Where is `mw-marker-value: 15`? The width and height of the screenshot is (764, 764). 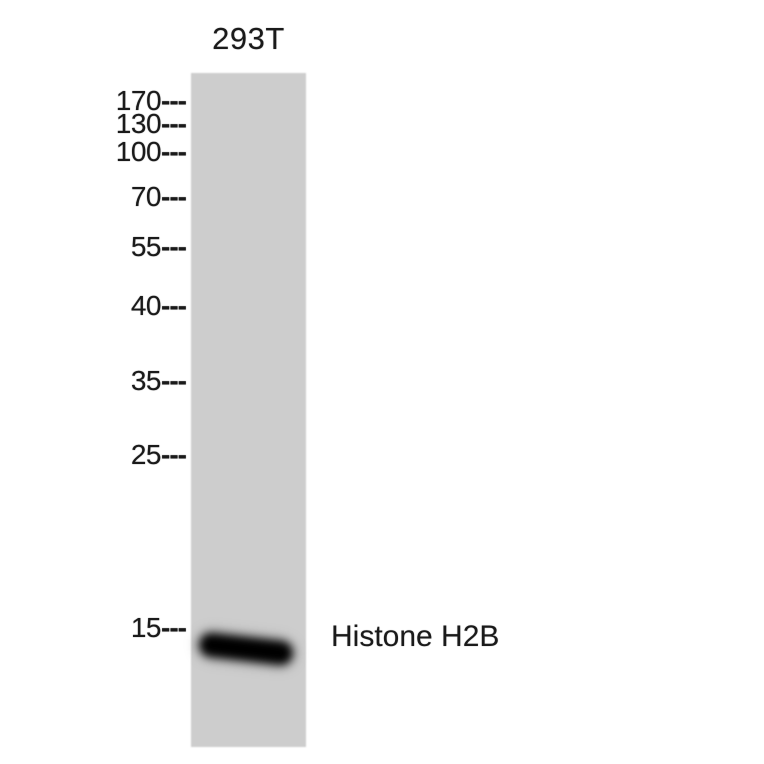 mw-marker-value: 15 is located at coordinates (146, 627).